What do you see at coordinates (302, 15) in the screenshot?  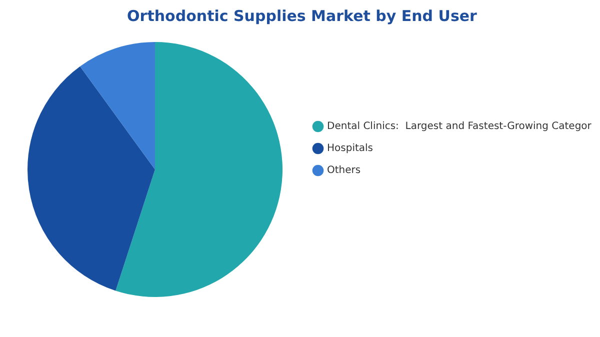 I see `chart-title: Orthodontic Supplies Market by End User` at bounding box center [302, 15].